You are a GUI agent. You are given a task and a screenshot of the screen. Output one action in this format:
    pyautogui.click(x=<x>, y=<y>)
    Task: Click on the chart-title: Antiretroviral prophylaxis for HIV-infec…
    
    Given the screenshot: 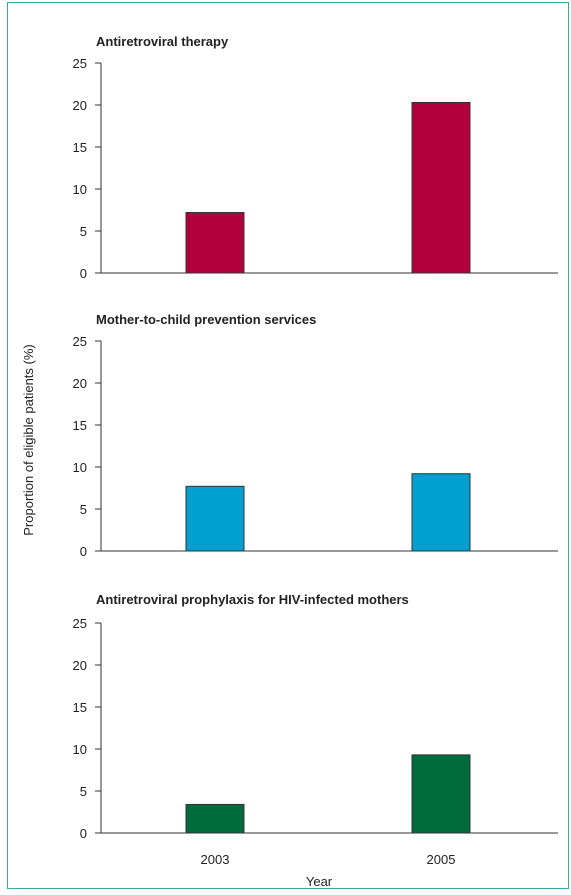 What is the action you would take?
    pyautogui.click(x=252, y=599)
    